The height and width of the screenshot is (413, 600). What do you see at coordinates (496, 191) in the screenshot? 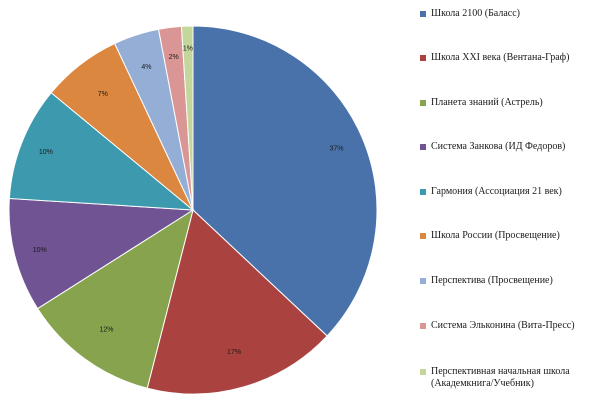
I see `legend-label: Гармония (Ассоциация 21 век)` at bounding box center [496, 191].